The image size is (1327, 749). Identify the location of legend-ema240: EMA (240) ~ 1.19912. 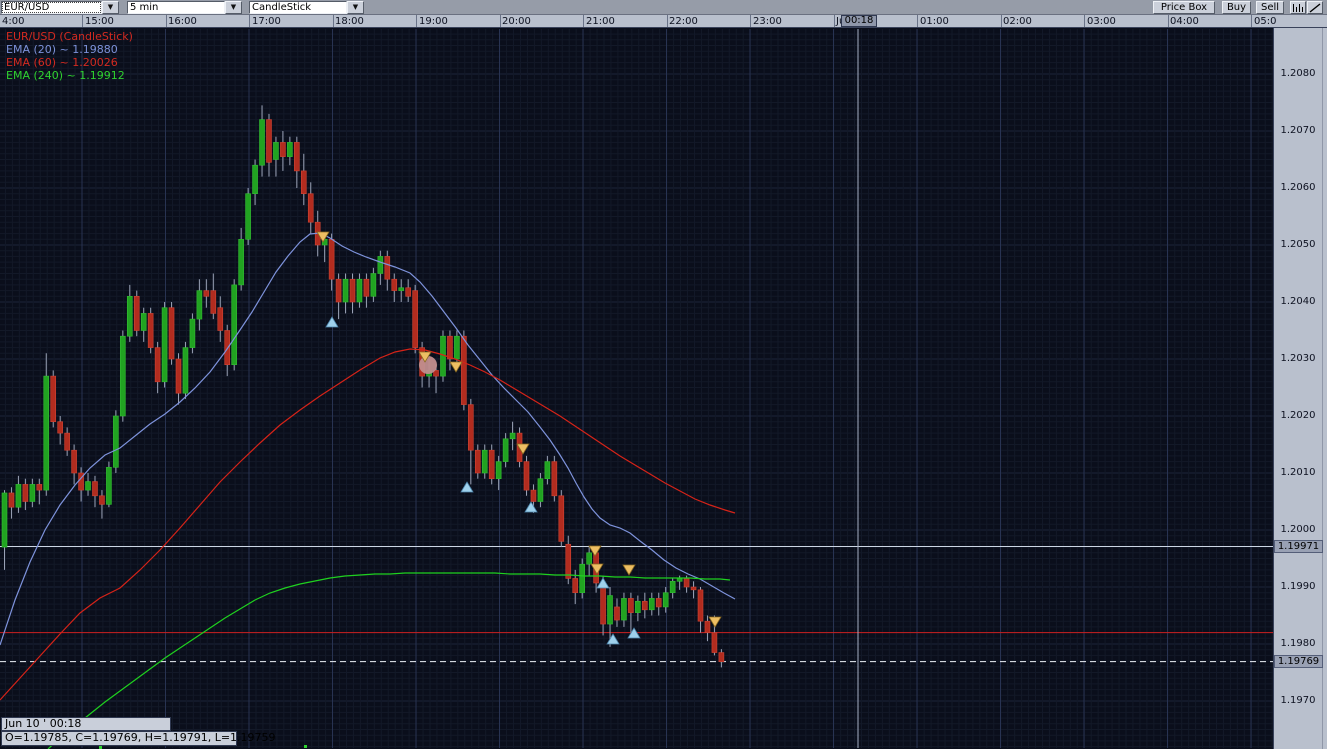
(65, 75).